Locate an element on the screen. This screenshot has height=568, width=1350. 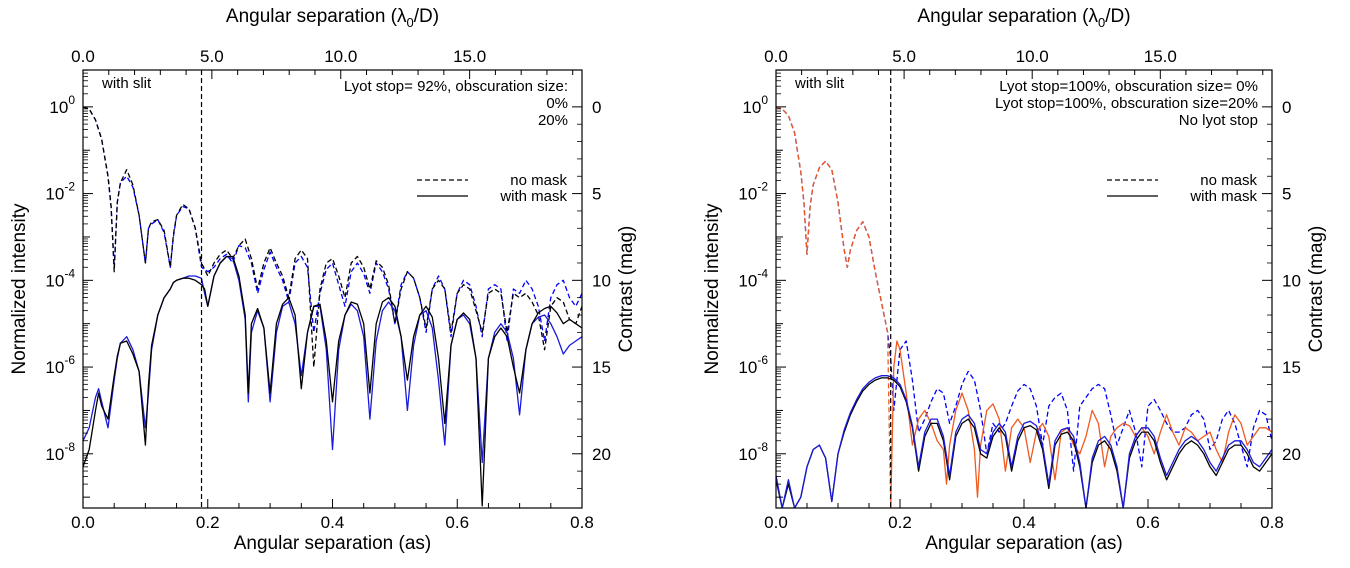
annotation-line: Lyot stop=100%, obscuration size= 0% is located at coordinates (1128, 86).